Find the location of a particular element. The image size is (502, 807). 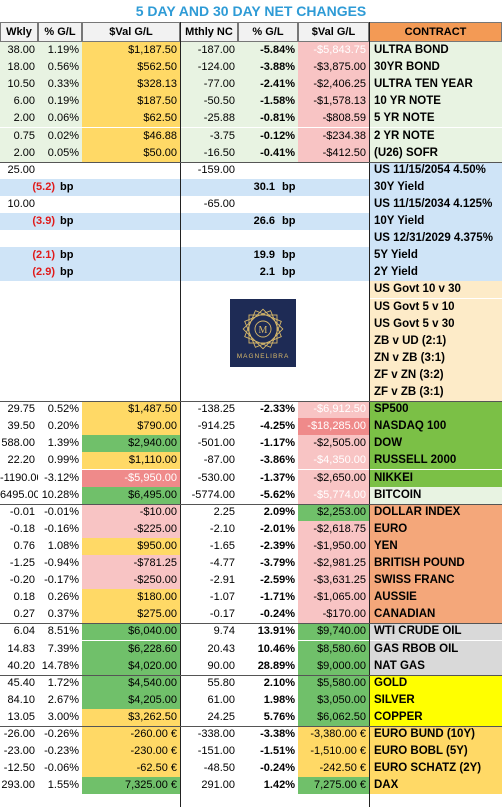

contract-name: (U26) SOFR is located at coordinates (435, 153).